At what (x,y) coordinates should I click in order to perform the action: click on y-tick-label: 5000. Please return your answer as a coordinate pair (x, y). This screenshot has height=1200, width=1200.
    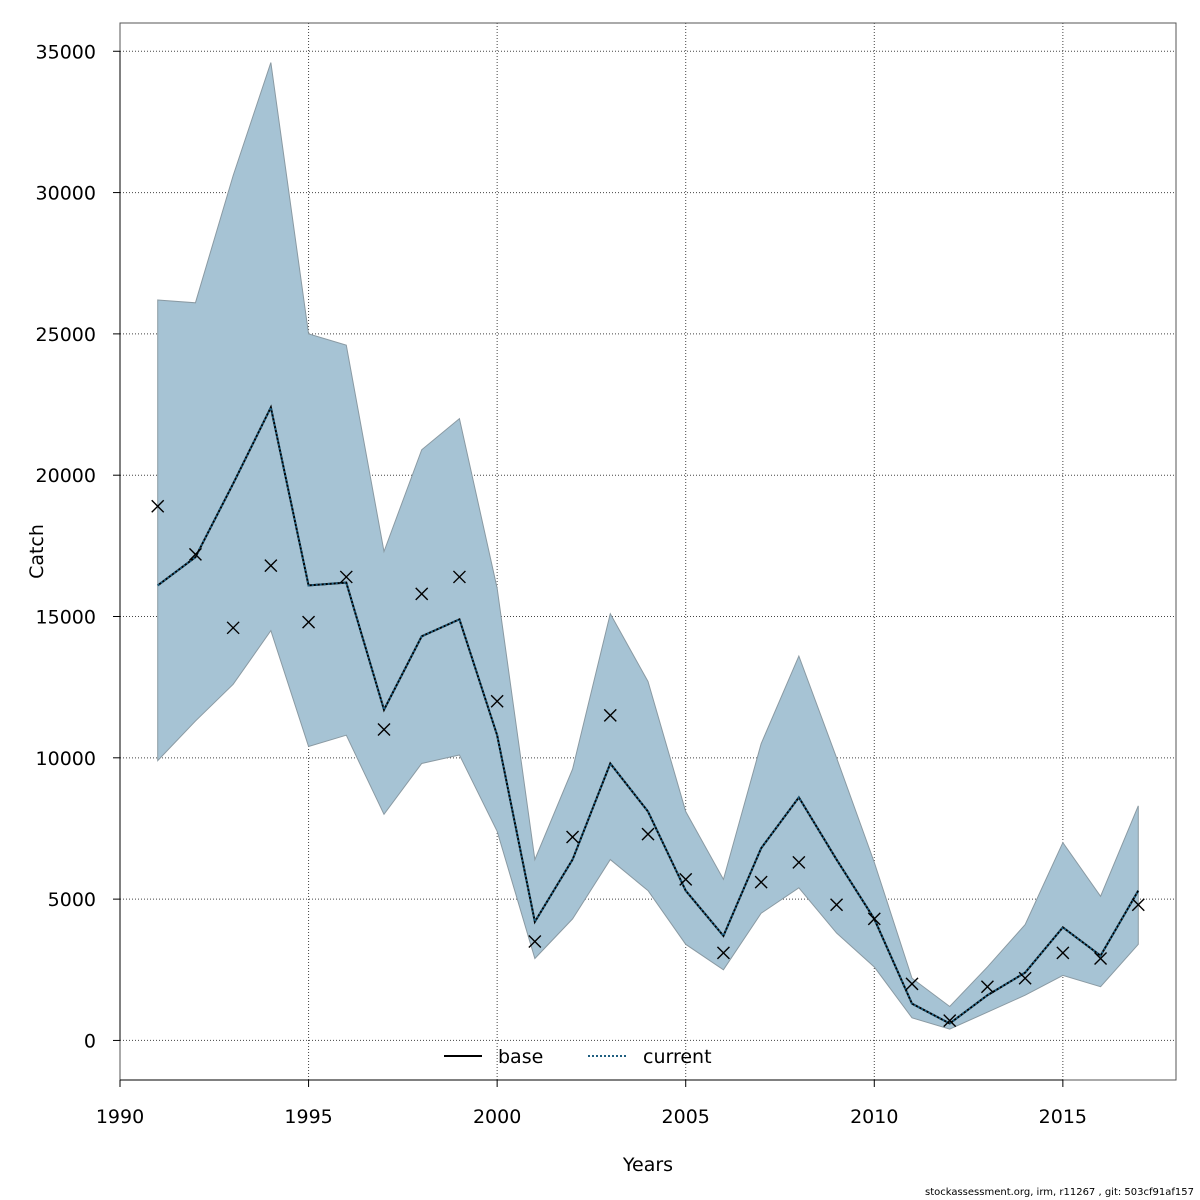
    Looking at the image, I should click on (72, 900).